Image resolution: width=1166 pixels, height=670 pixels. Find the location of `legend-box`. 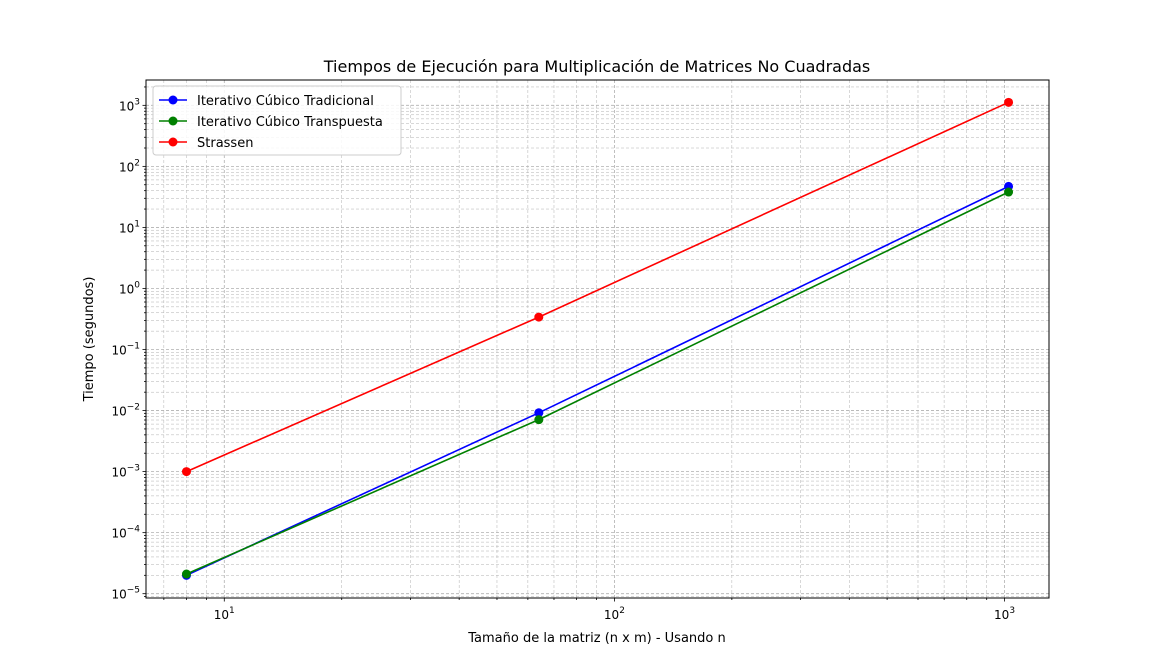

legend-box is located at coordinates (277, 120).